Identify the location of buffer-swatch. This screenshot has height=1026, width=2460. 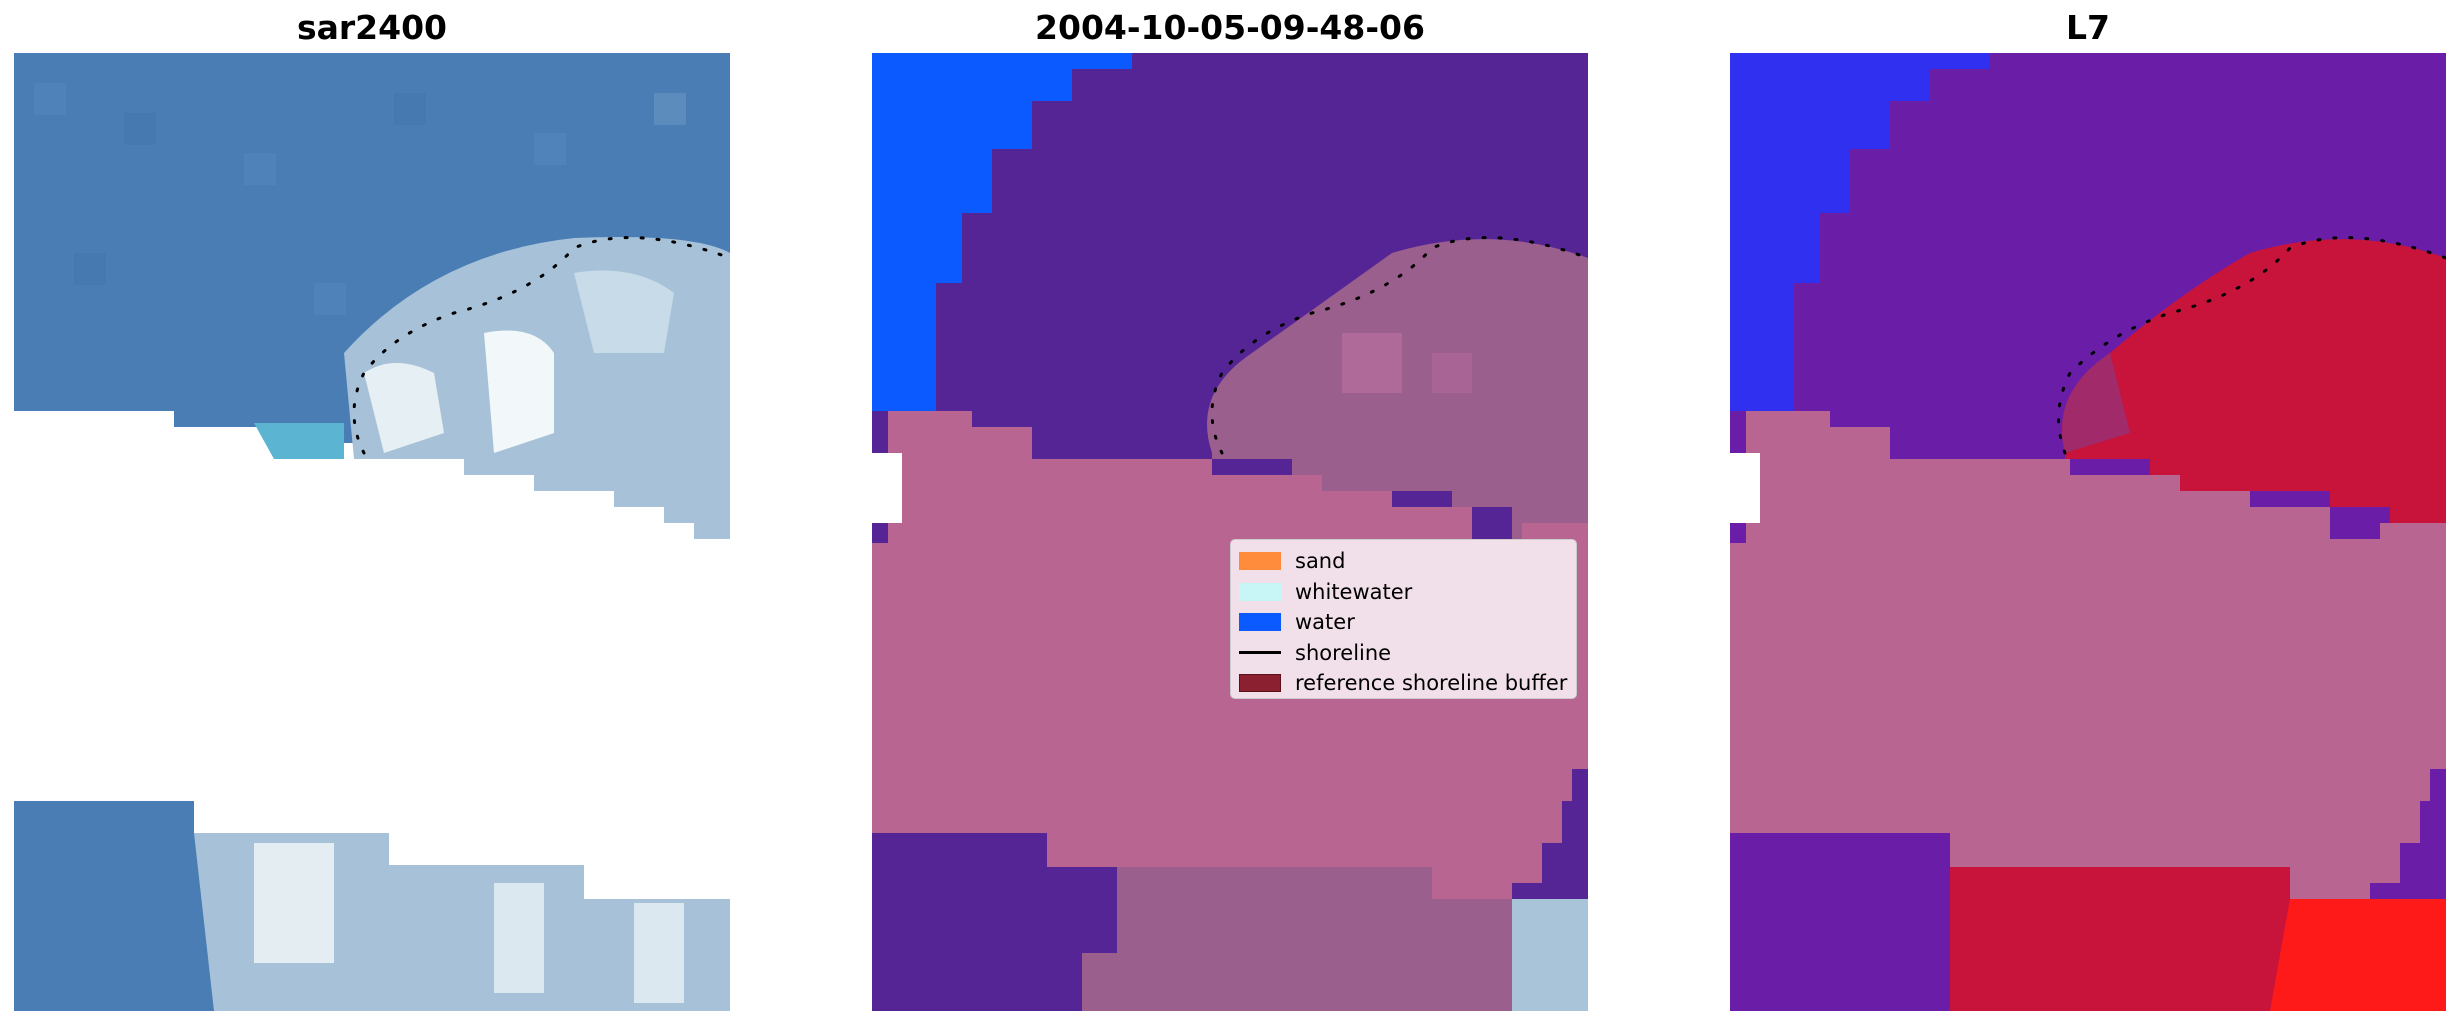
(1260, 683).